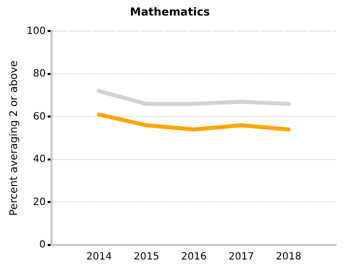 Image resolution: width=350 pixels, height=275 pixels. I want to click on y-tick-label: 0, so click(42, 245).